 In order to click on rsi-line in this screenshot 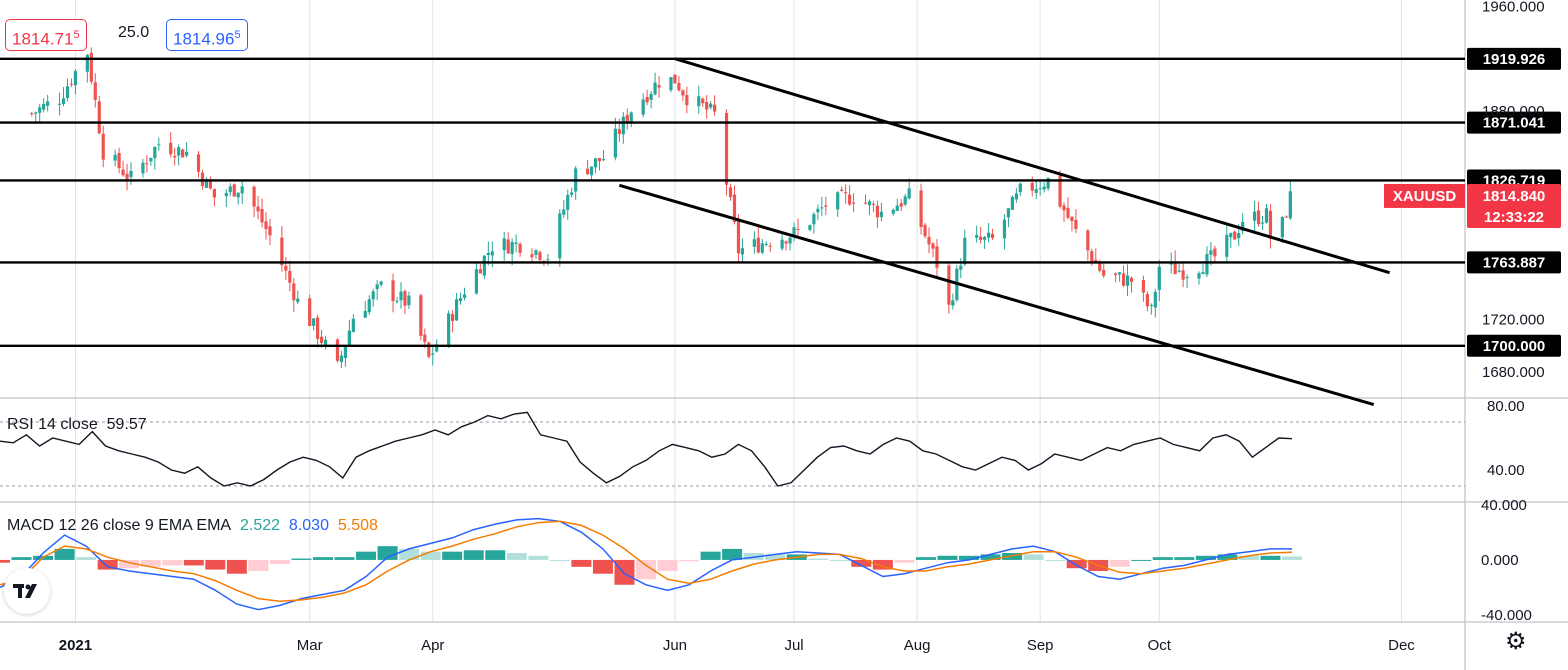, I will do `click(646, 449)`.